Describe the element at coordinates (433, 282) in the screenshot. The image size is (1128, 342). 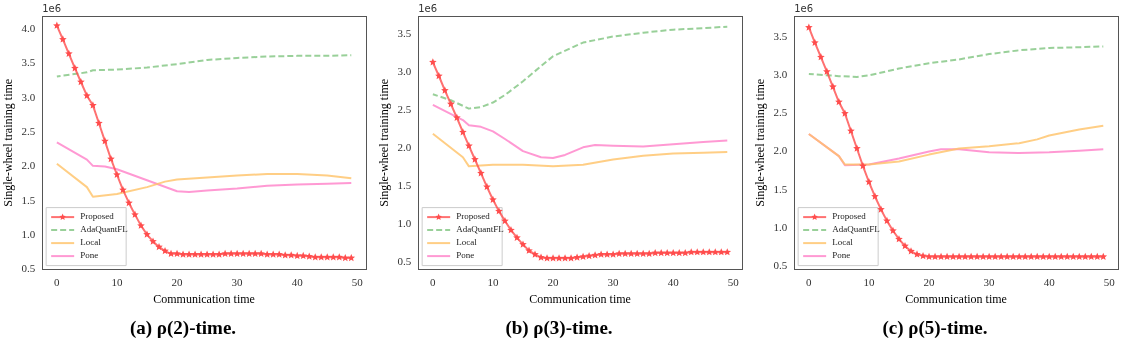
I see `x-tick-label: 0` at that location.